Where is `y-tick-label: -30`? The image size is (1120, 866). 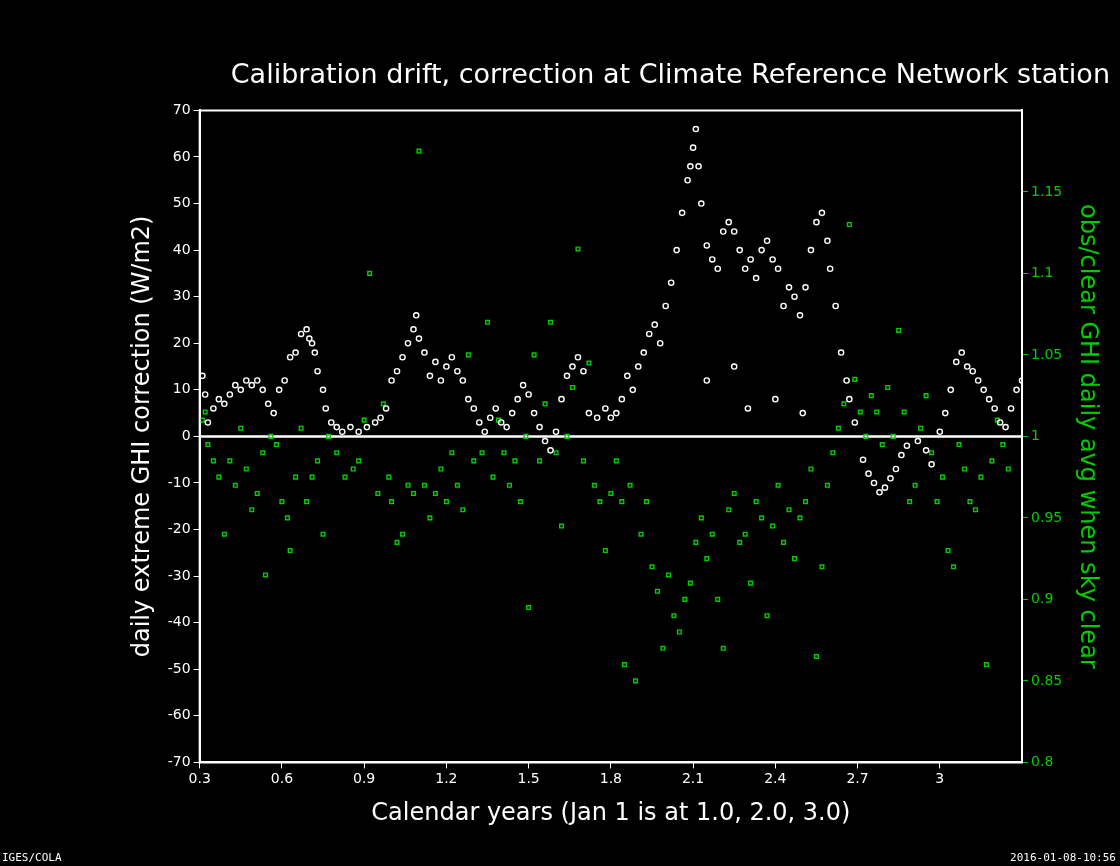
y-tick-label: -30 is located at coordinates (179, 574).